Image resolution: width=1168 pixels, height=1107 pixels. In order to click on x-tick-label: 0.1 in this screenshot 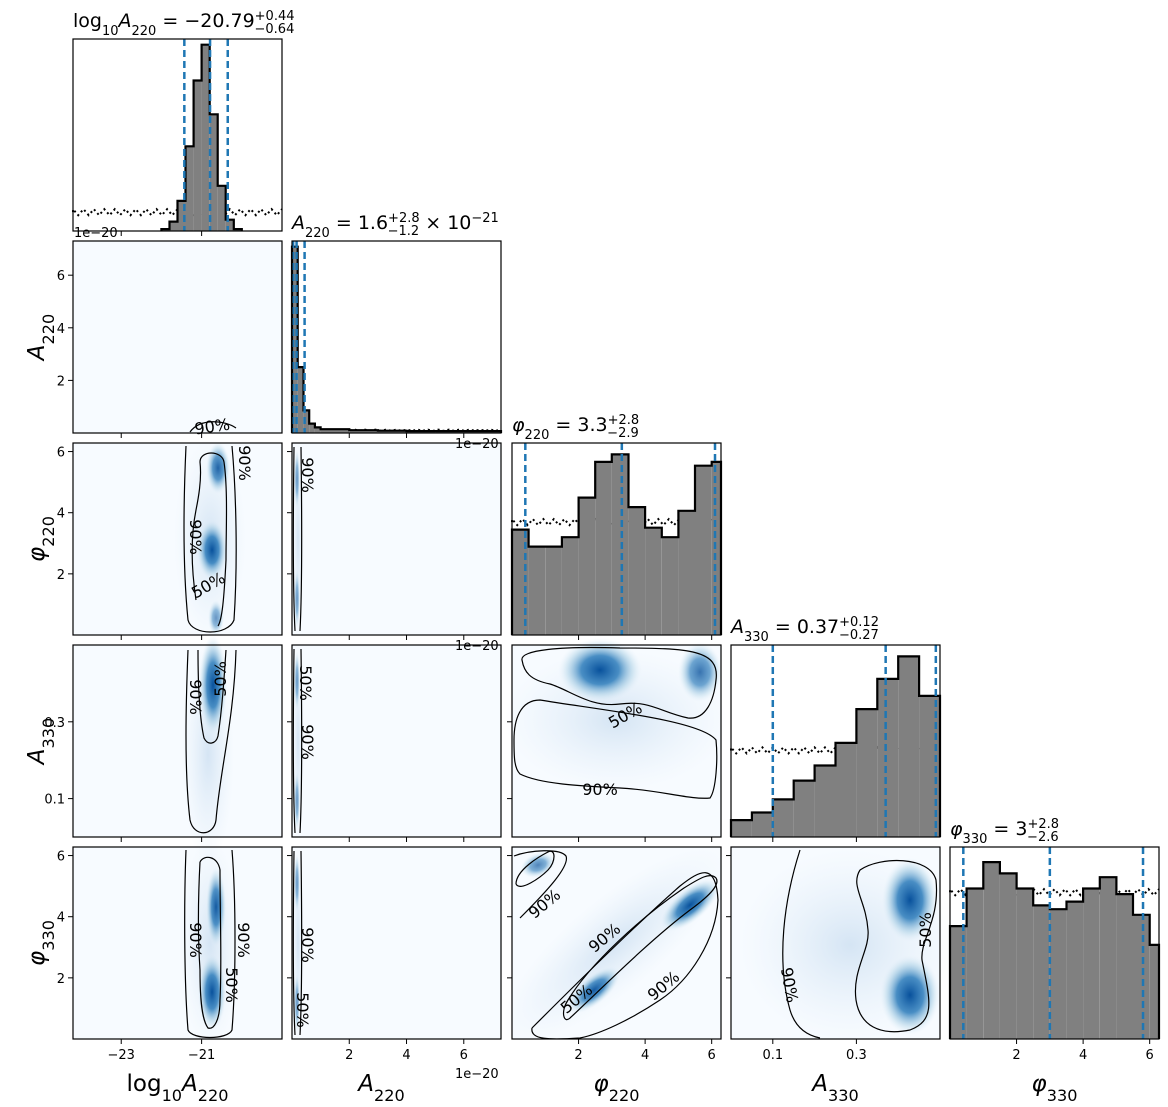, I will do `click(772, 1055)`.